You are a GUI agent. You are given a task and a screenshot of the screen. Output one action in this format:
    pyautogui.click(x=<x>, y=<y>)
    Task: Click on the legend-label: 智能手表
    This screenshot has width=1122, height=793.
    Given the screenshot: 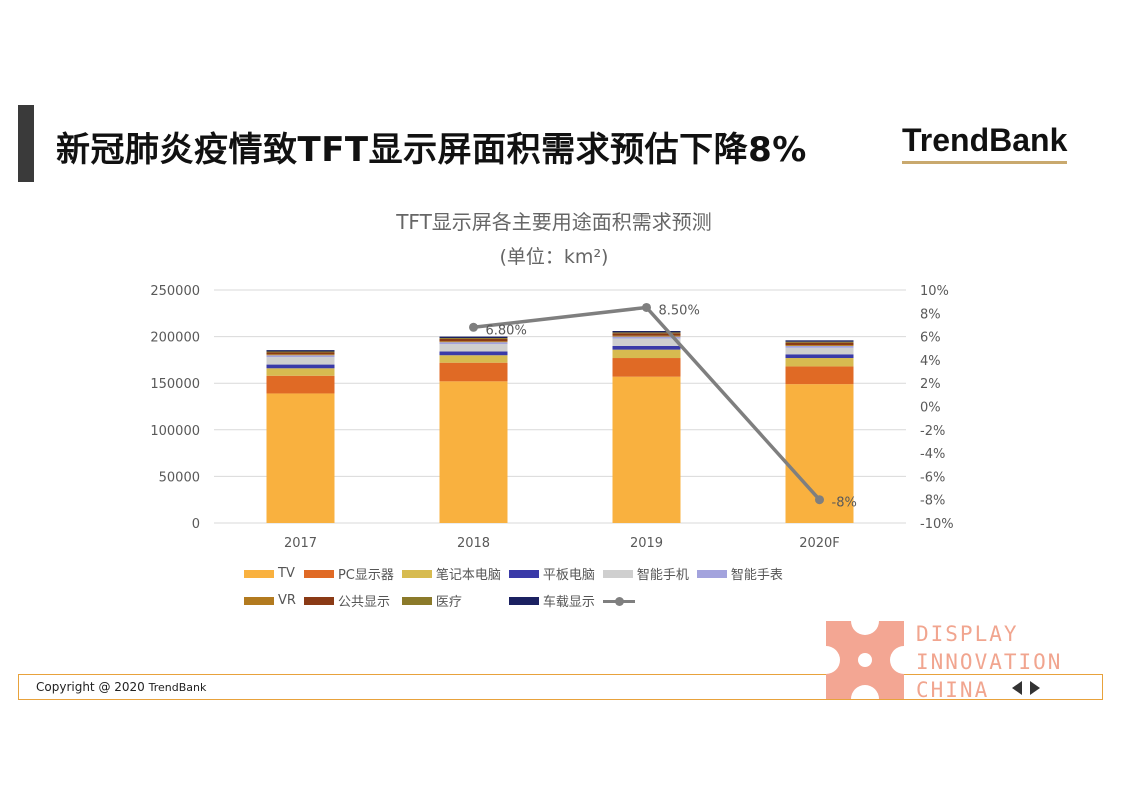 What is the action you would take?
    pyautogui.click(x=756, y=575)
    